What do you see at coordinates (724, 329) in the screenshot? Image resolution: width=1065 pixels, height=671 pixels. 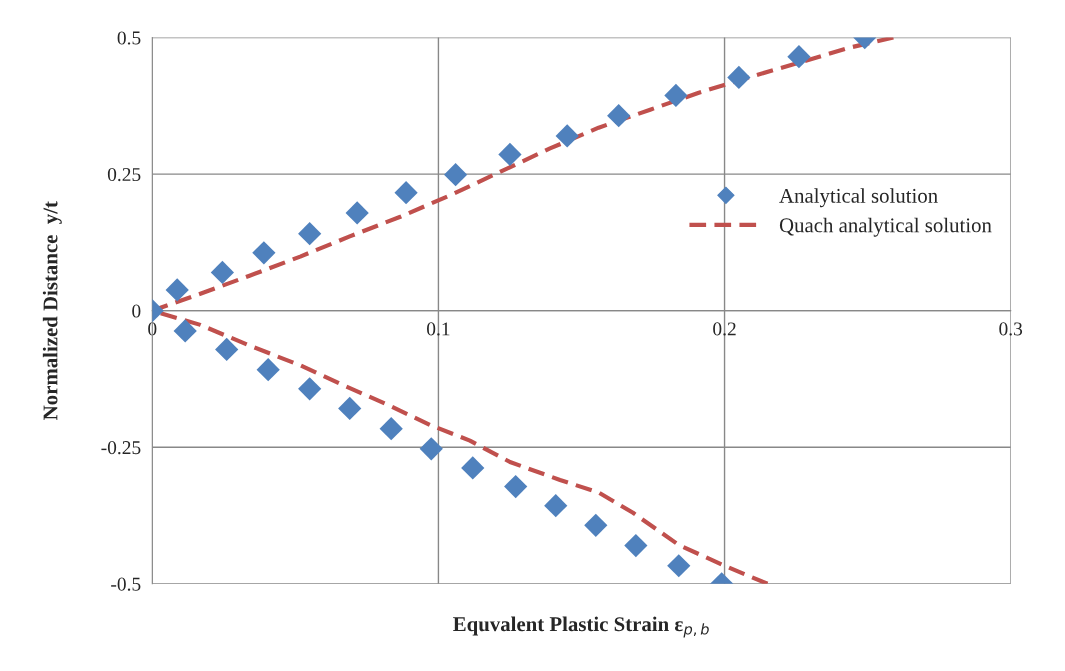 I see `x-tick-label: 0.2` at bounding box center [724, 329].